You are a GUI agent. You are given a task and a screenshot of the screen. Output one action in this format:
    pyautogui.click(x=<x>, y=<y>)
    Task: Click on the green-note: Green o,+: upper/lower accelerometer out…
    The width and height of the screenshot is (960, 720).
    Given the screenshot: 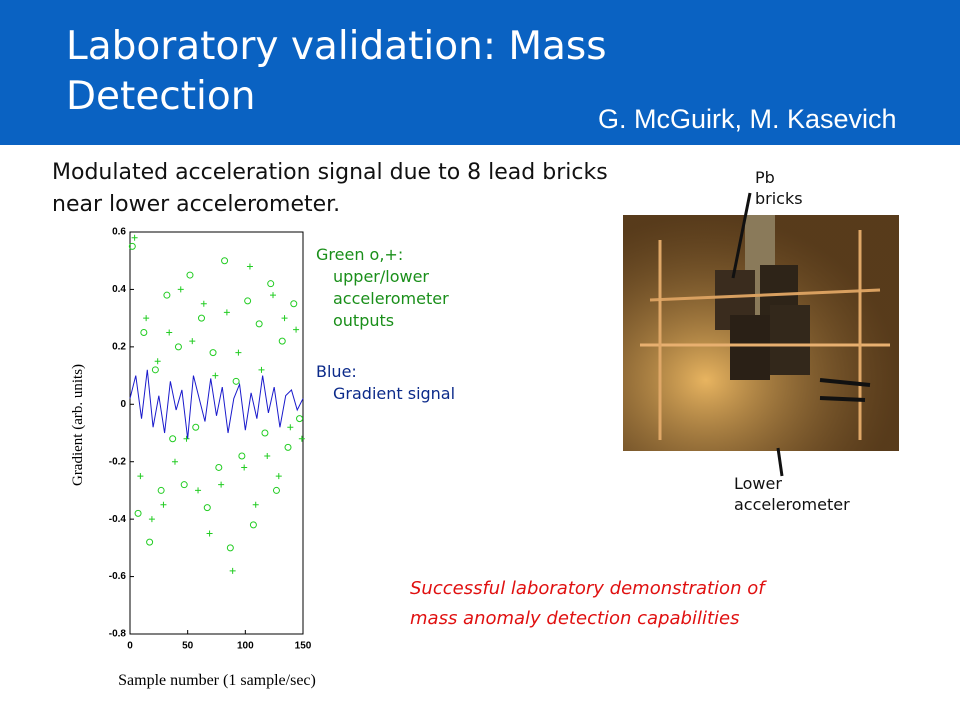 What is the action you would take?
    pyautogui.click(x=382, y=288)
    